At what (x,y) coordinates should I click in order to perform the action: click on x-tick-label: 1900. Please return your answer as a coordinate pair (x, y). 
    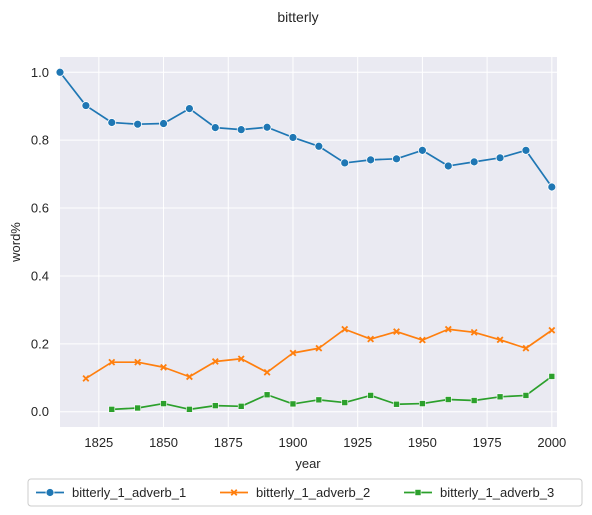
    Looking at the image, I should click on (293, 442).